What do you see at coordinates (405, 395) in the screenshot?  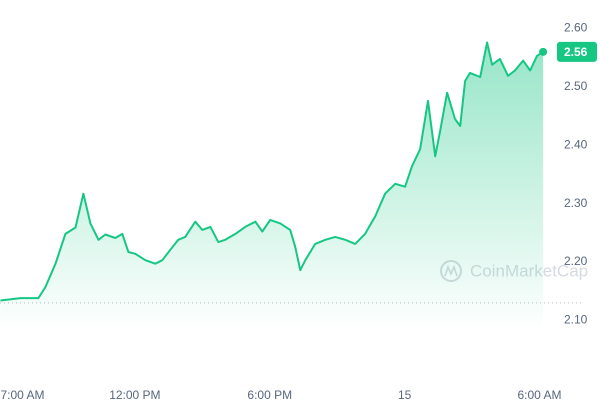 I see `x-tick-label: 15` at bounding box center [405, 395].